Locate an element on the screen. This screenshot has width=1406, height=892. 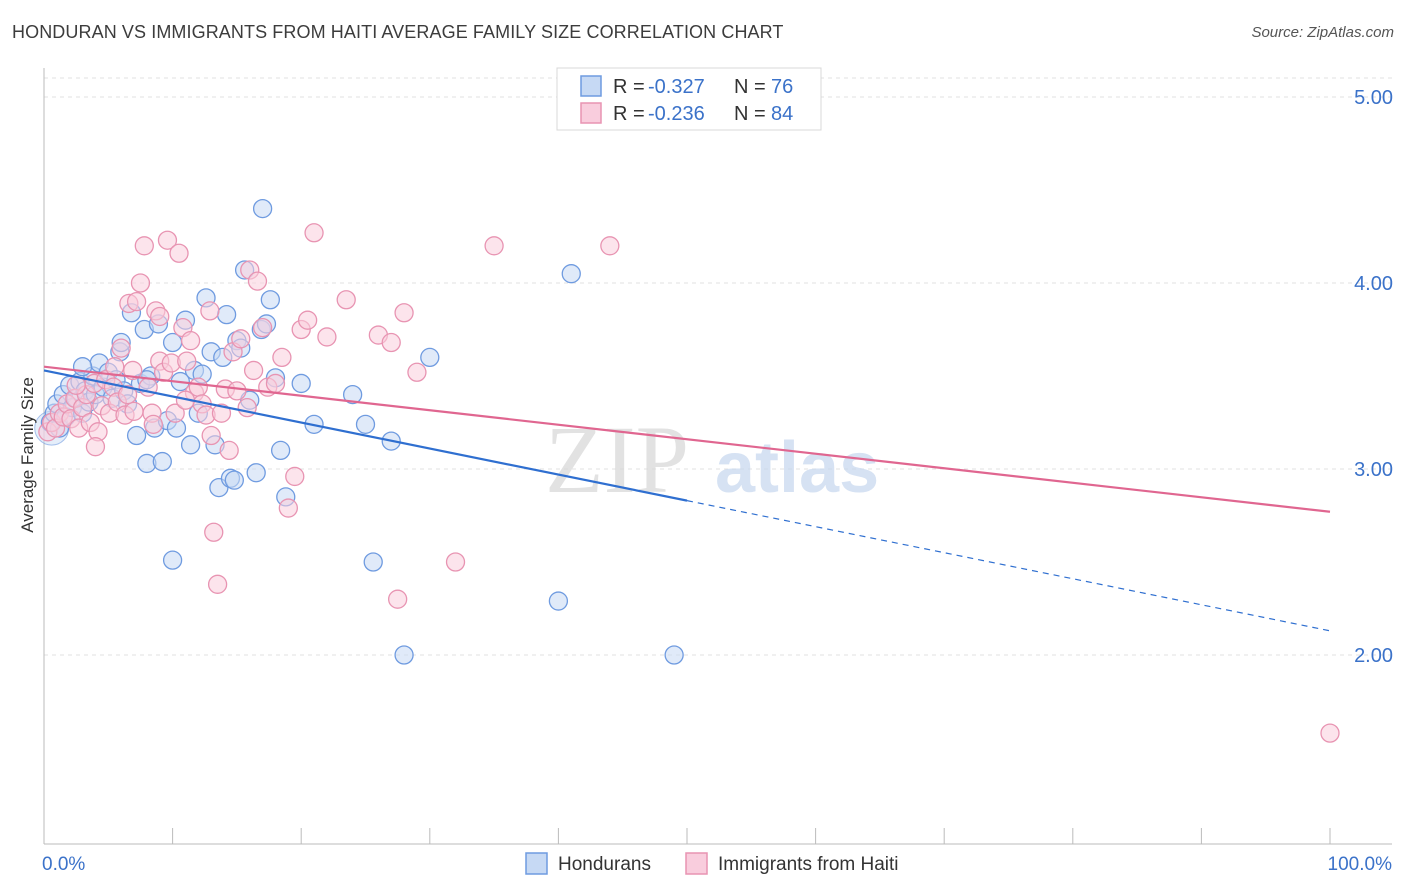
legend-n-value-1: 76 is located at coordinates (782, 87).